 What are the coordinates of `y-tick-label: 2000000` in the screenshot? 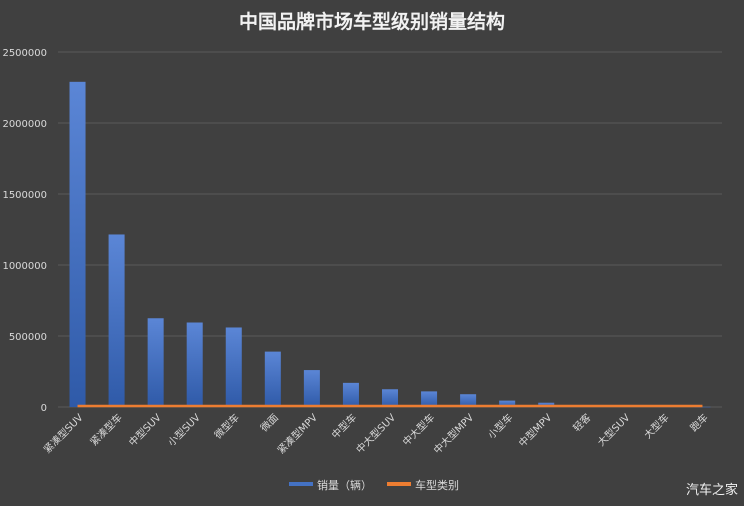 It's located at (24, 124).